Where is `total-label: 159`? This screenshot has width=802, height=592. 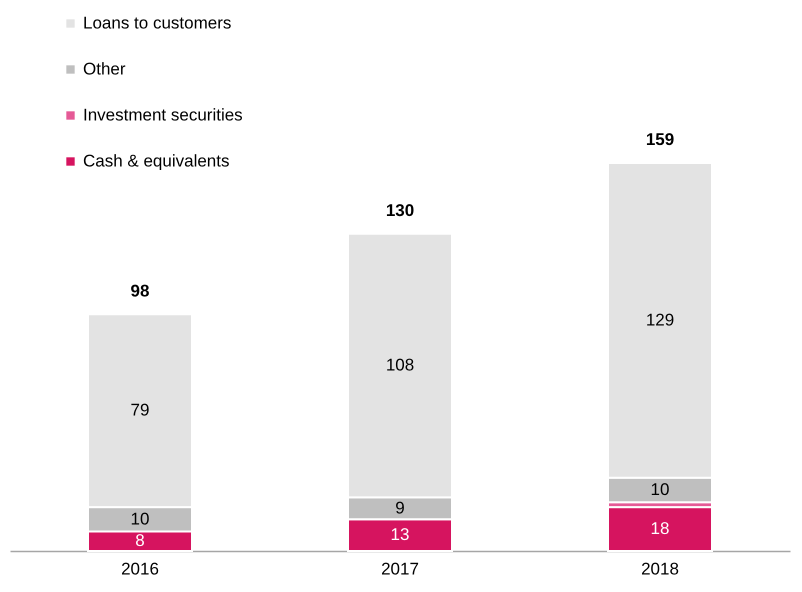 total-label: 159 is located at coordinates (660, 139).